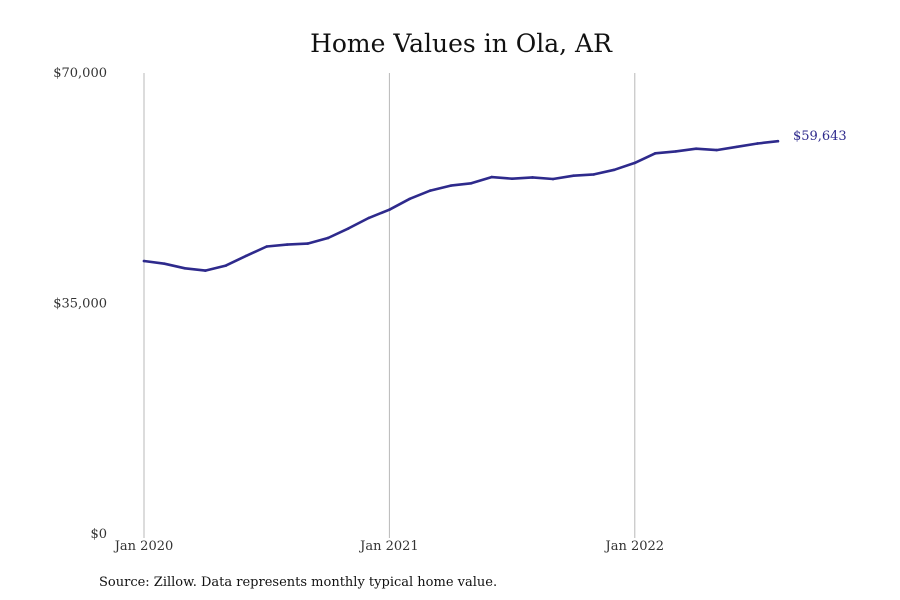  I want to click on y-tick-label: $0, so click(98, 534).